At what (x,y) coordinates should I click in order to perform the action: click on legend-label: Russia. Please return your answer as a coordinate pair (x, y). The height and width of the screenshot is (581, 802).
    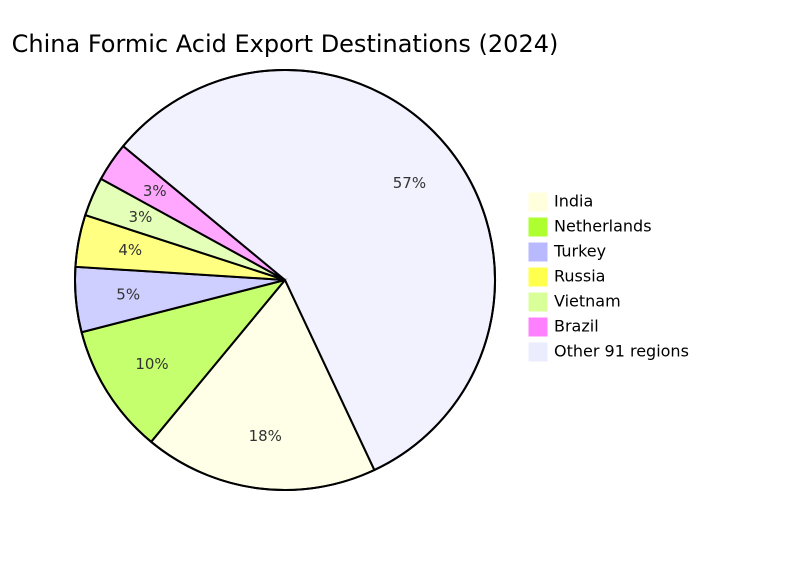
    Looking at the image, I should click on (579, 276).